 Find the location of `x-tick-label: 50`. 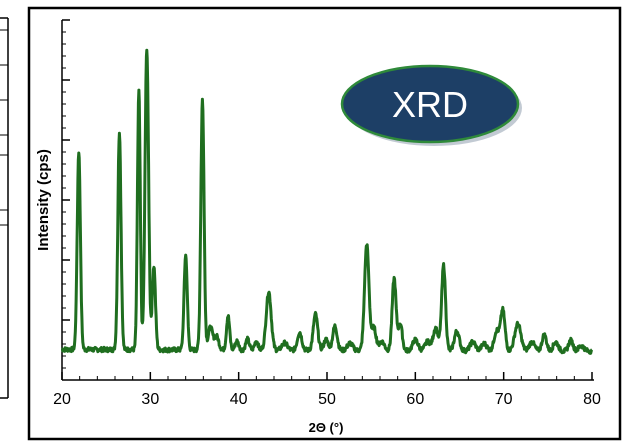

x-tick-label: 50 is located at coordinates (327, 399).